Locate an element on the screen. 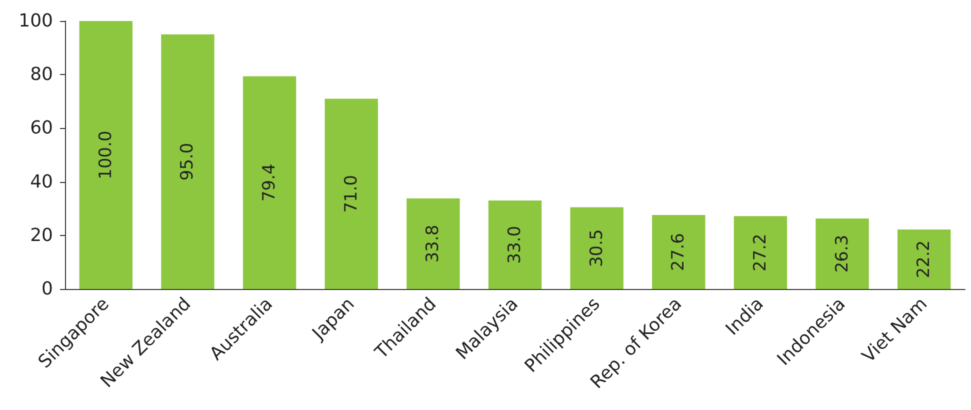 The width and height of the screenshot is (971, 410). data-label: 30.5 is located at coordinates (596, 248).